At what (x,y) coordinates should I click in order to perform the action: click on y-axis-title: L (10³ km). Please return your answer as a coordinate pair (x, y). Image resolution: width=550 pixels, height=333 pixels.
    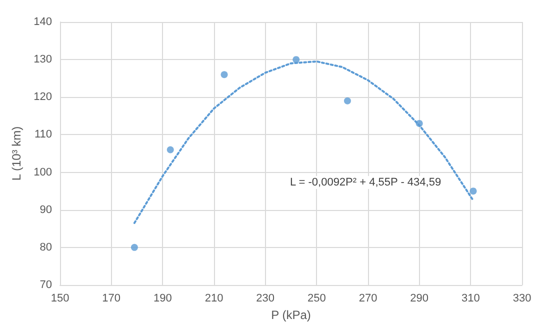
    Looking at the image, I should click on (17, 153).